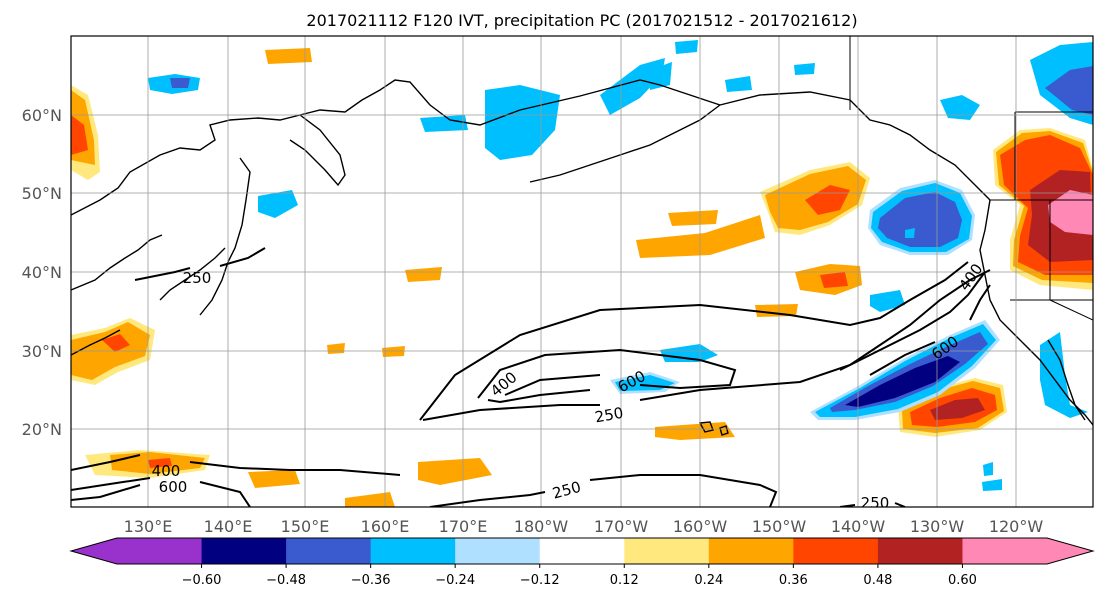  Describe the element at coordinates (877, 580) in the screenshot. I see `colorbar-tick-label: 0.48` at that location.